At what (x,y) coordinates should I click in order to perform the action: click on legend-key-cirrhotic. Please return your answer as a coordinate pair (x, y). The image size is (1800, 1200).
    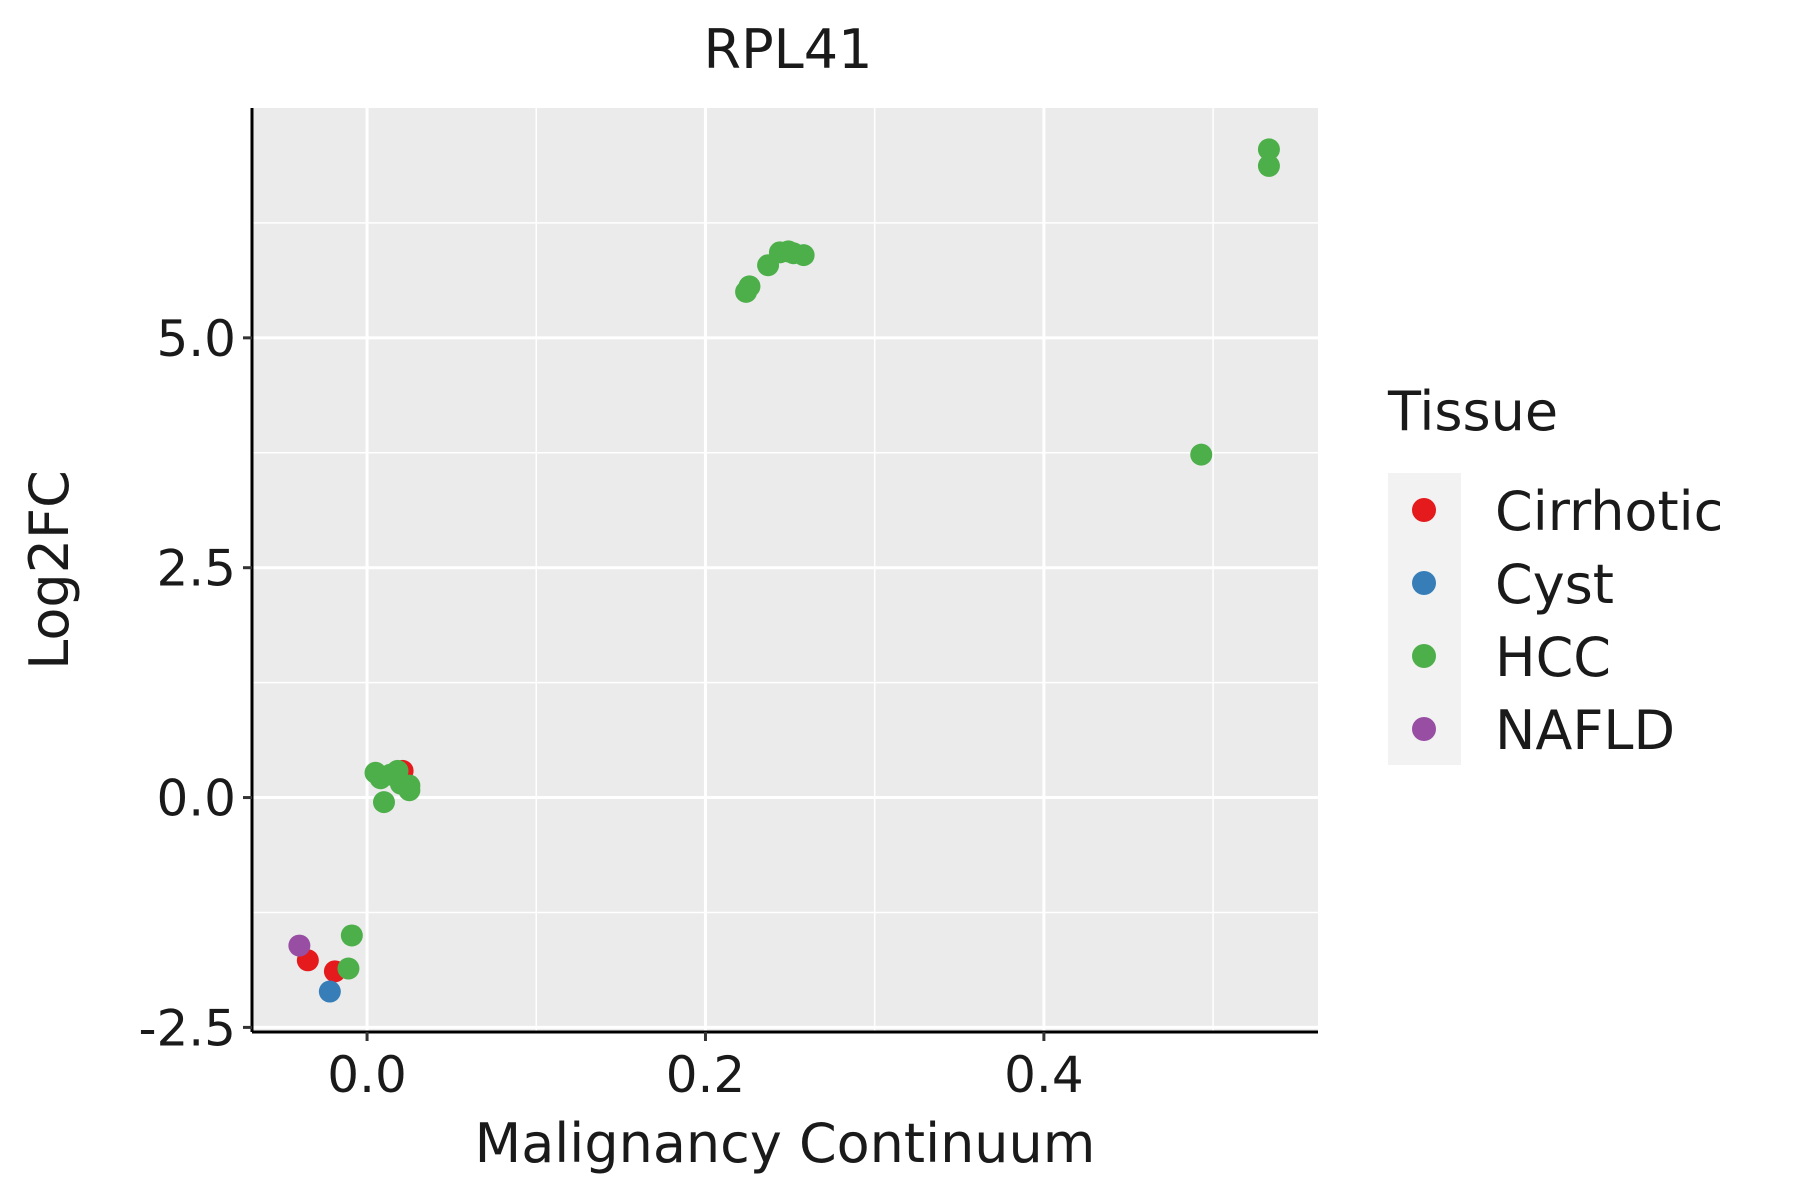
    Looking at the image, I should click on (1424, 510).